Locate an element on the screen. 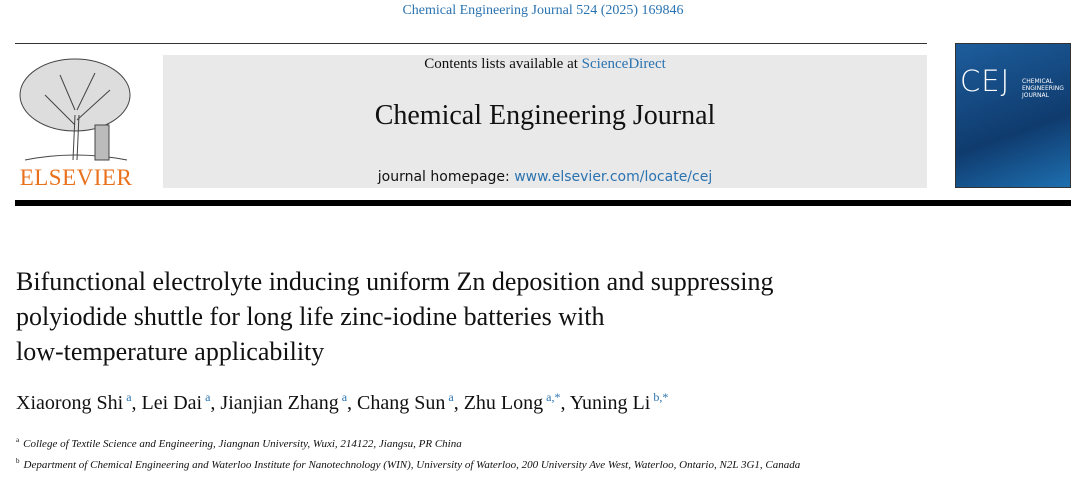 The height and width of the screenshot is (483, 1080). homepage-label: journal homepage: is located at coordinates (443, 177).